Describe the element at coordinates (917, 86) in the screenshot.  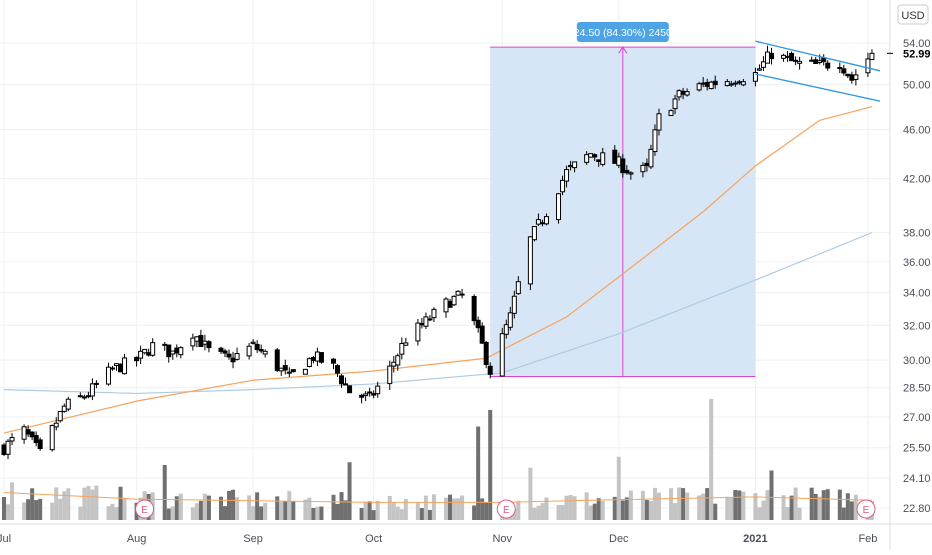
I see `y-tick-label: 50.00` at that location.